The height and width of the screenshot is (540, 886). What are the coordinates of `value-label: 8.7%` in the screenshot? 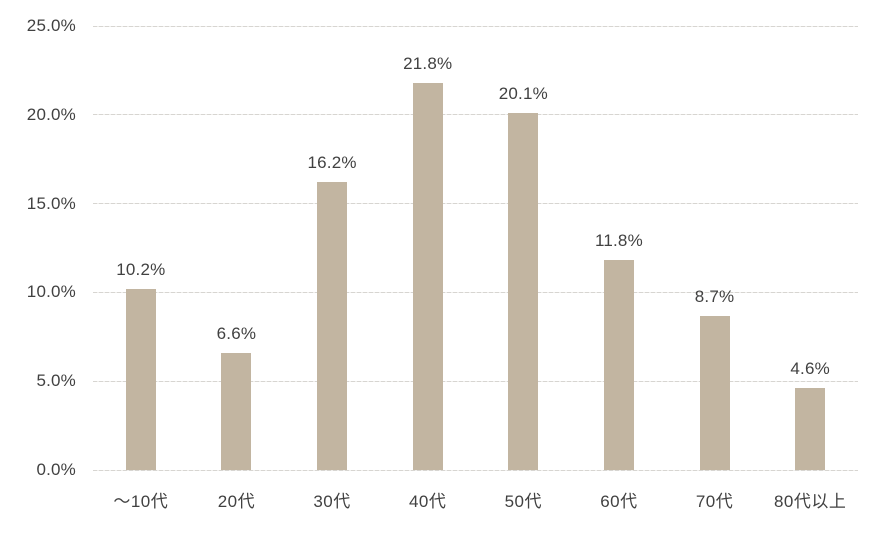 It's located at (714, 296).